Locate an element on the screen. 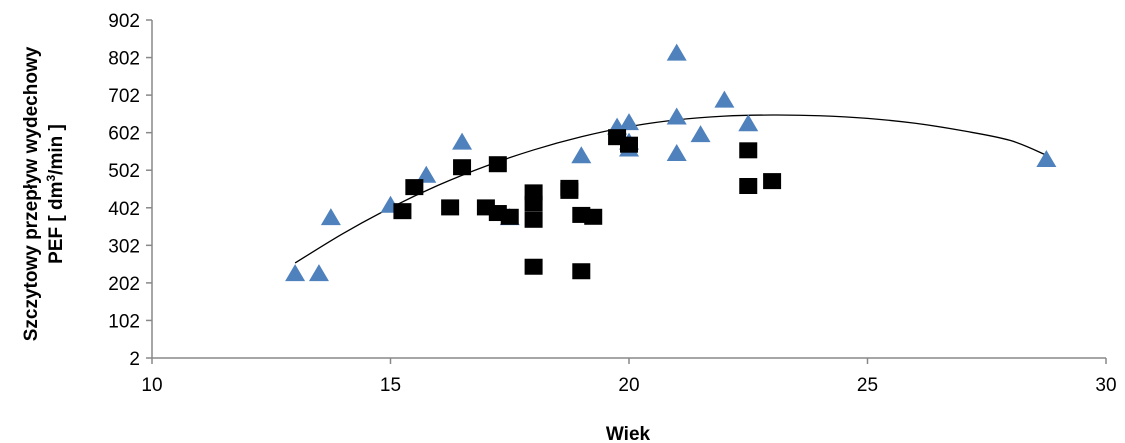  x-tick-label: 20 is located at coordinates (628, 385).